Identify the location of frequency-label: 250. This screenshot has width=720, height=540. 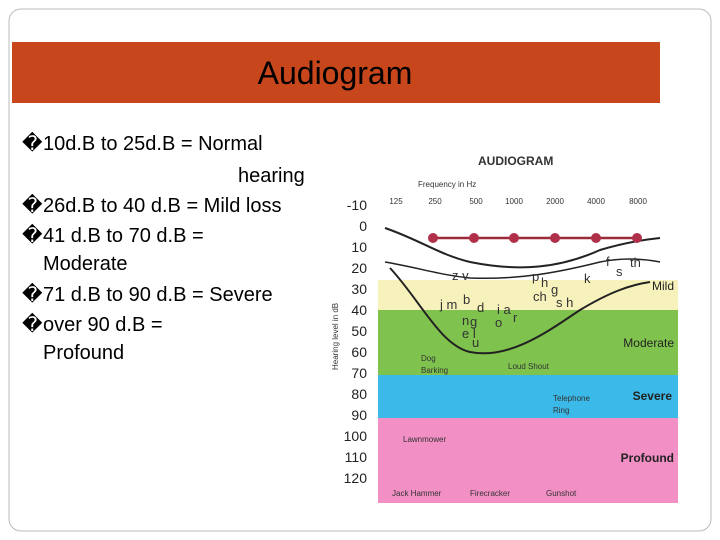
(435, 201).